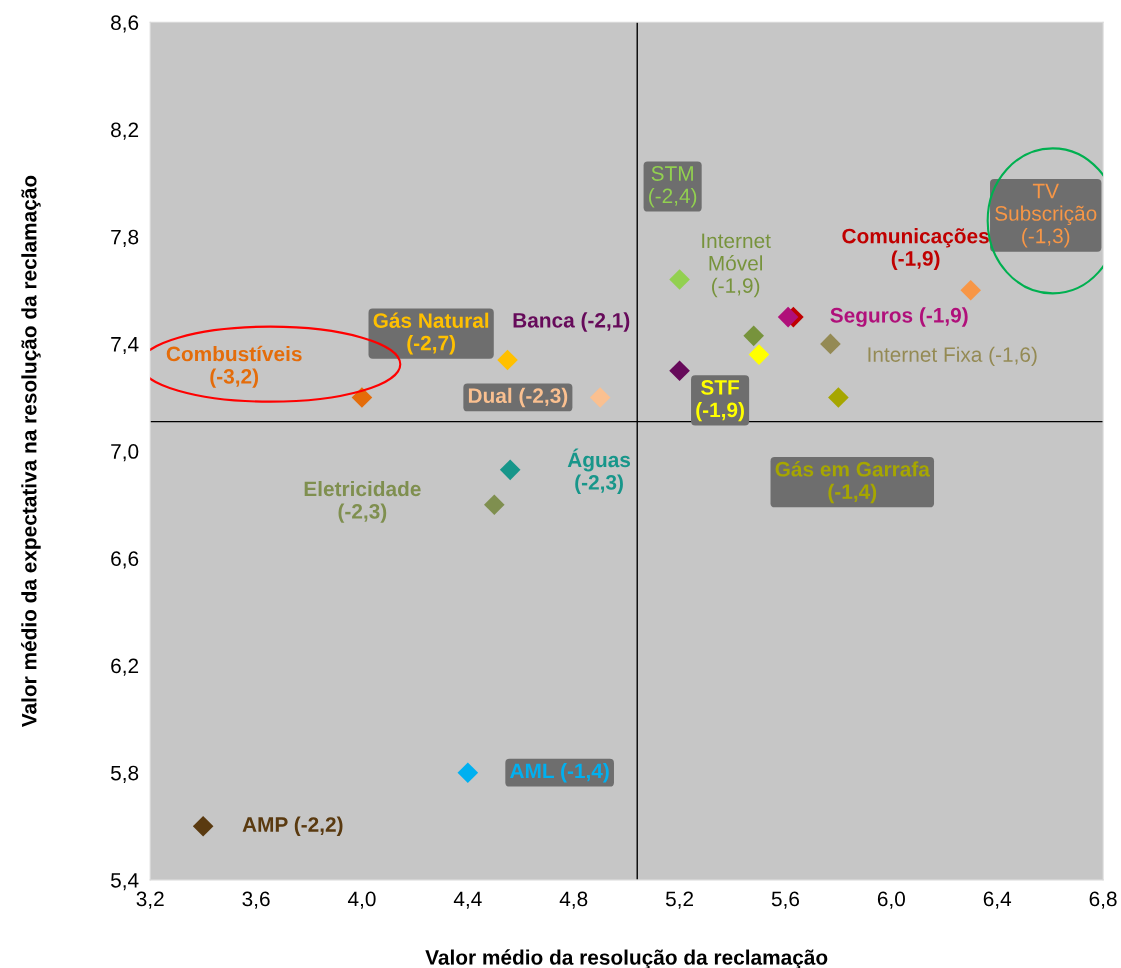 Image resolution: width=1121 pixels, height=968 pixels. I want to click on x-tick-label: 4,8, so click(573, 900).